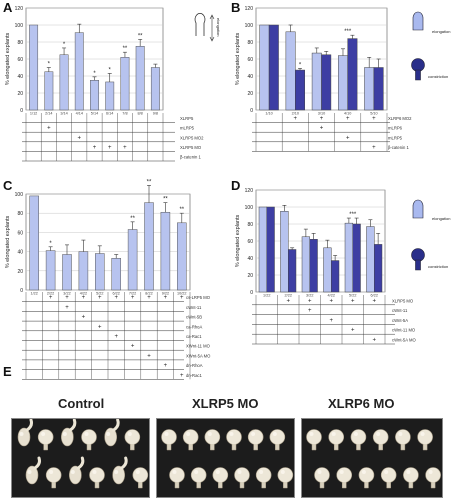 This screenshot has height=500, width=454. I want to click on y-tick-label: 80, so click(20, 43).